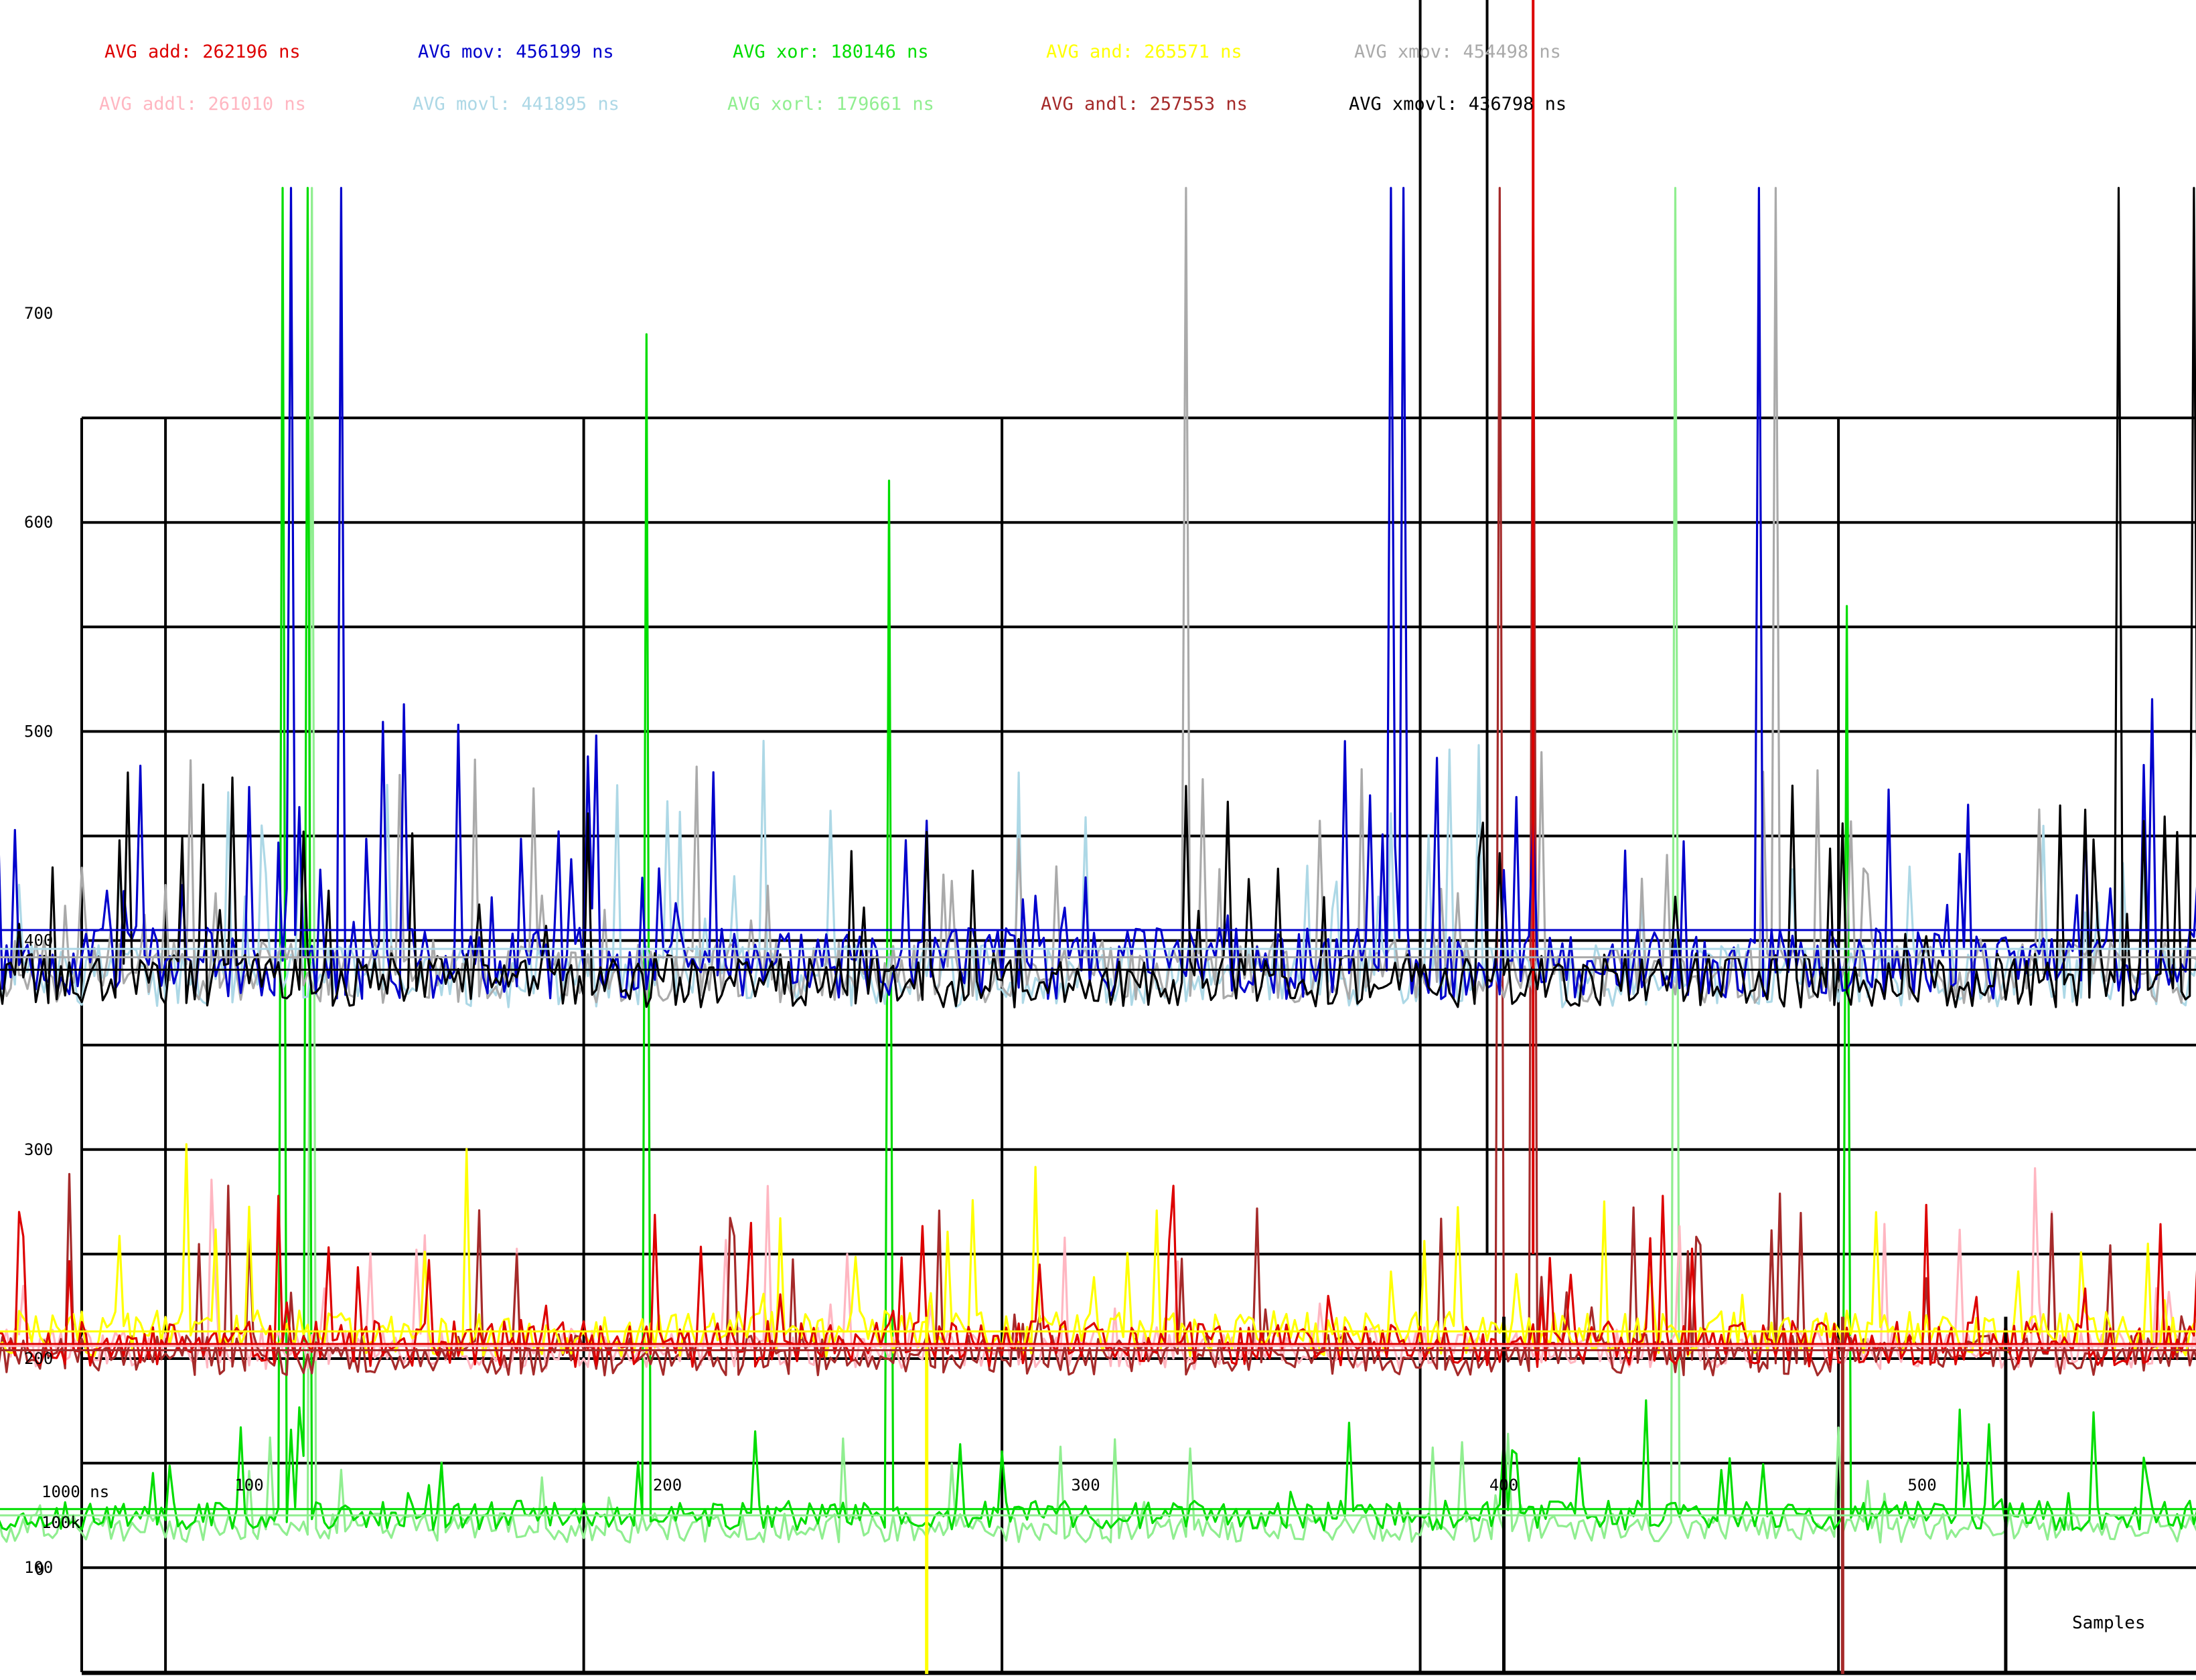  Describe the element at coordinates (202, 52) in the screenshot. I see `legend-entry-add: AVG add: 262196 ns` at that location.